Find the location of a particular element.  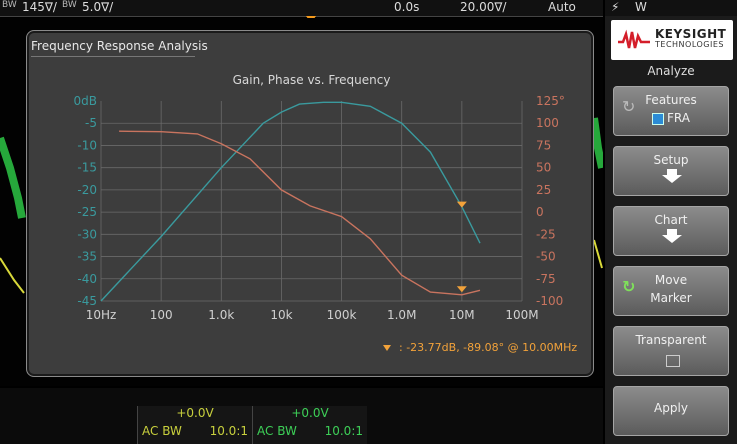

menu-title: Analyze is located at coordinates (671, 71).